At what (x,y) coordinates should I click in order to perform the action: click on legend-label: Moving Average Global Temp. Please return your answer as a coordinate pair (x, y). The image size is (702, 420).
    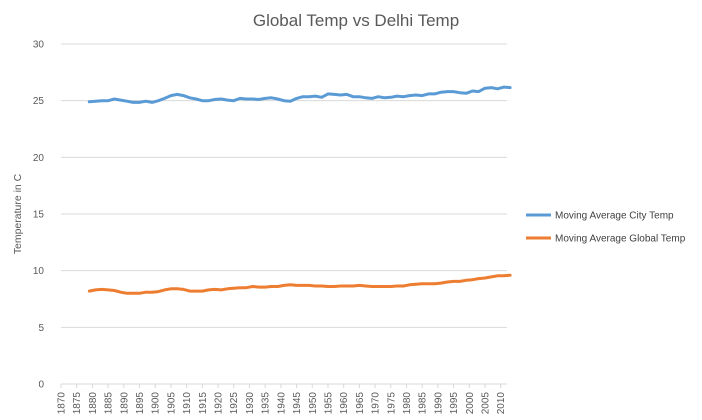
    Looking at the image, I should click on (620, 239).